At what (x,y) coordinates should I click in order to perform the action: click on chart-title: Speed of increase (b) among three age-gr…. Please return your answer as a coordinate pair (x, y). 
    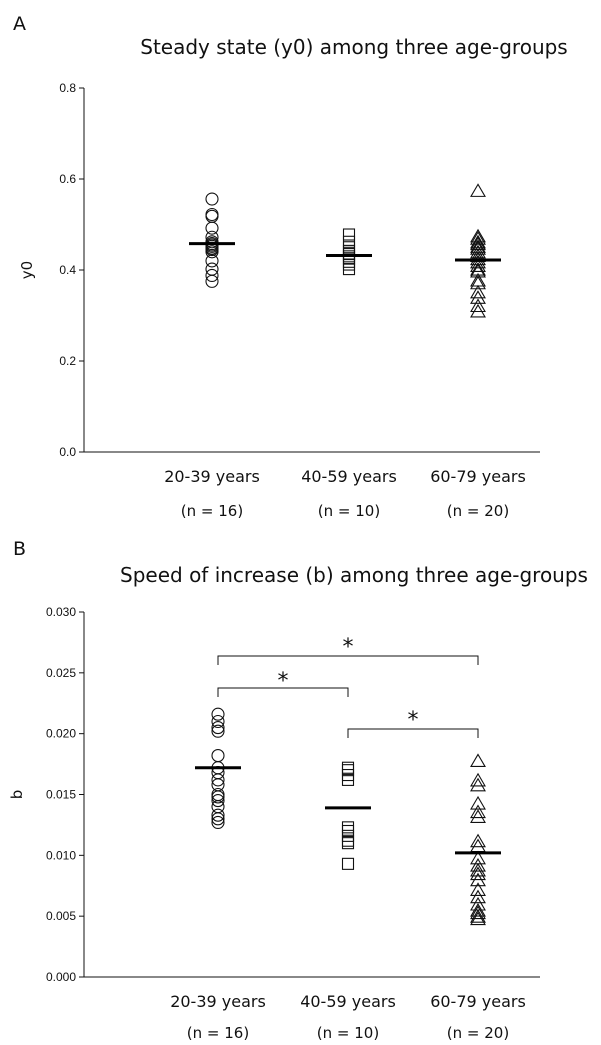
    Looking at the image, I should click on (354, 575).